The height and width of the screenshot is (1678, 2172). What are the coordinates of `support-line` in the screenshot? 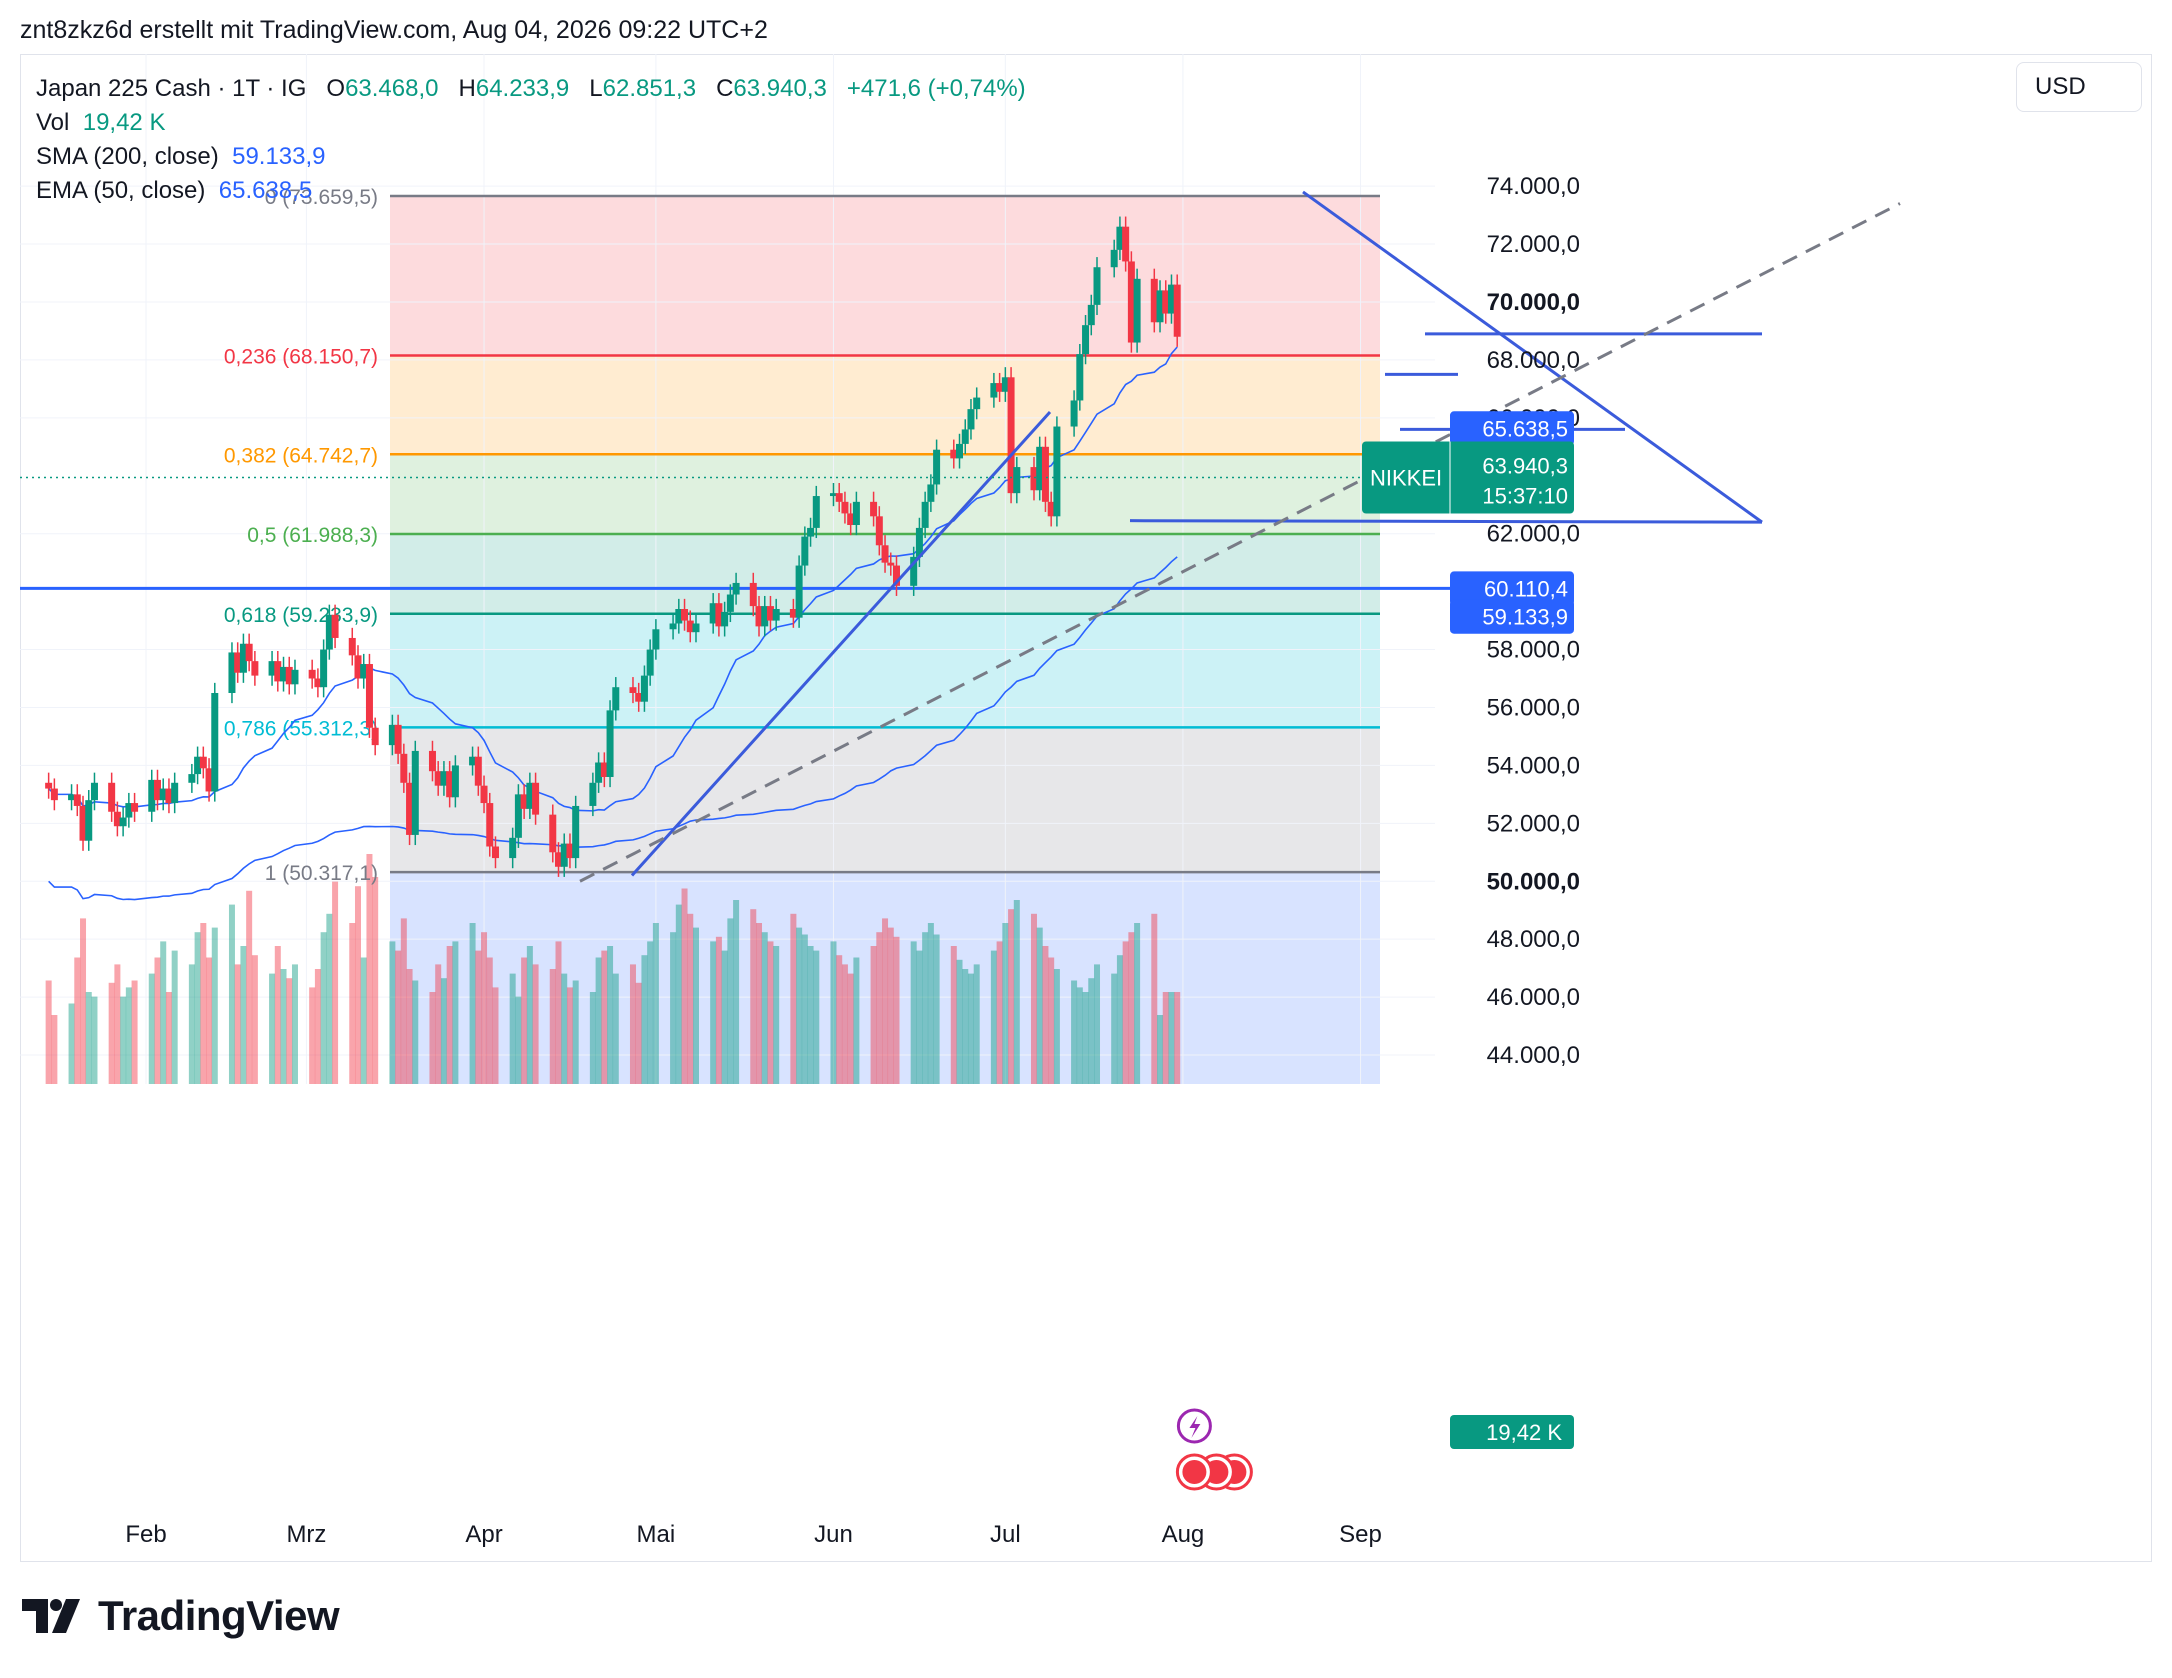 It's located at (1446, 521).